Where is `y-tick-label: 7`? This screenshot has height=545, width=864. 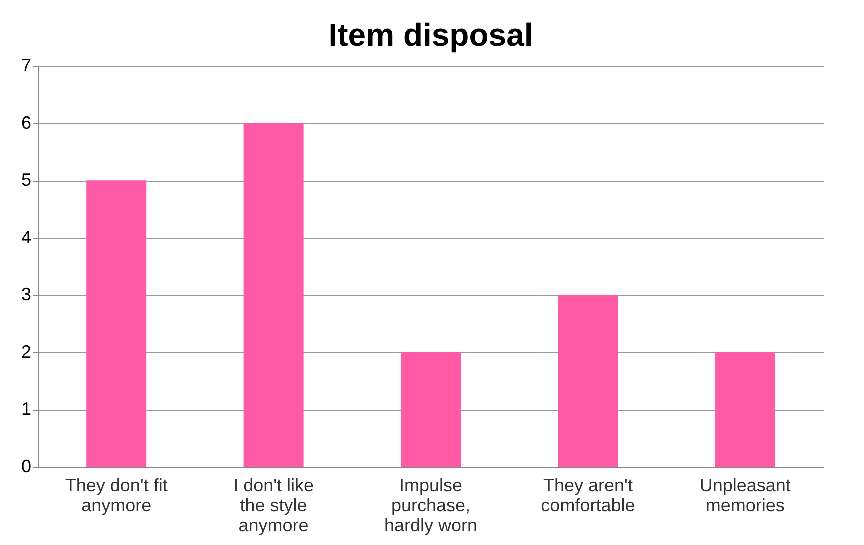
y-tick-label: 7 is located at coordinates (26, 66).